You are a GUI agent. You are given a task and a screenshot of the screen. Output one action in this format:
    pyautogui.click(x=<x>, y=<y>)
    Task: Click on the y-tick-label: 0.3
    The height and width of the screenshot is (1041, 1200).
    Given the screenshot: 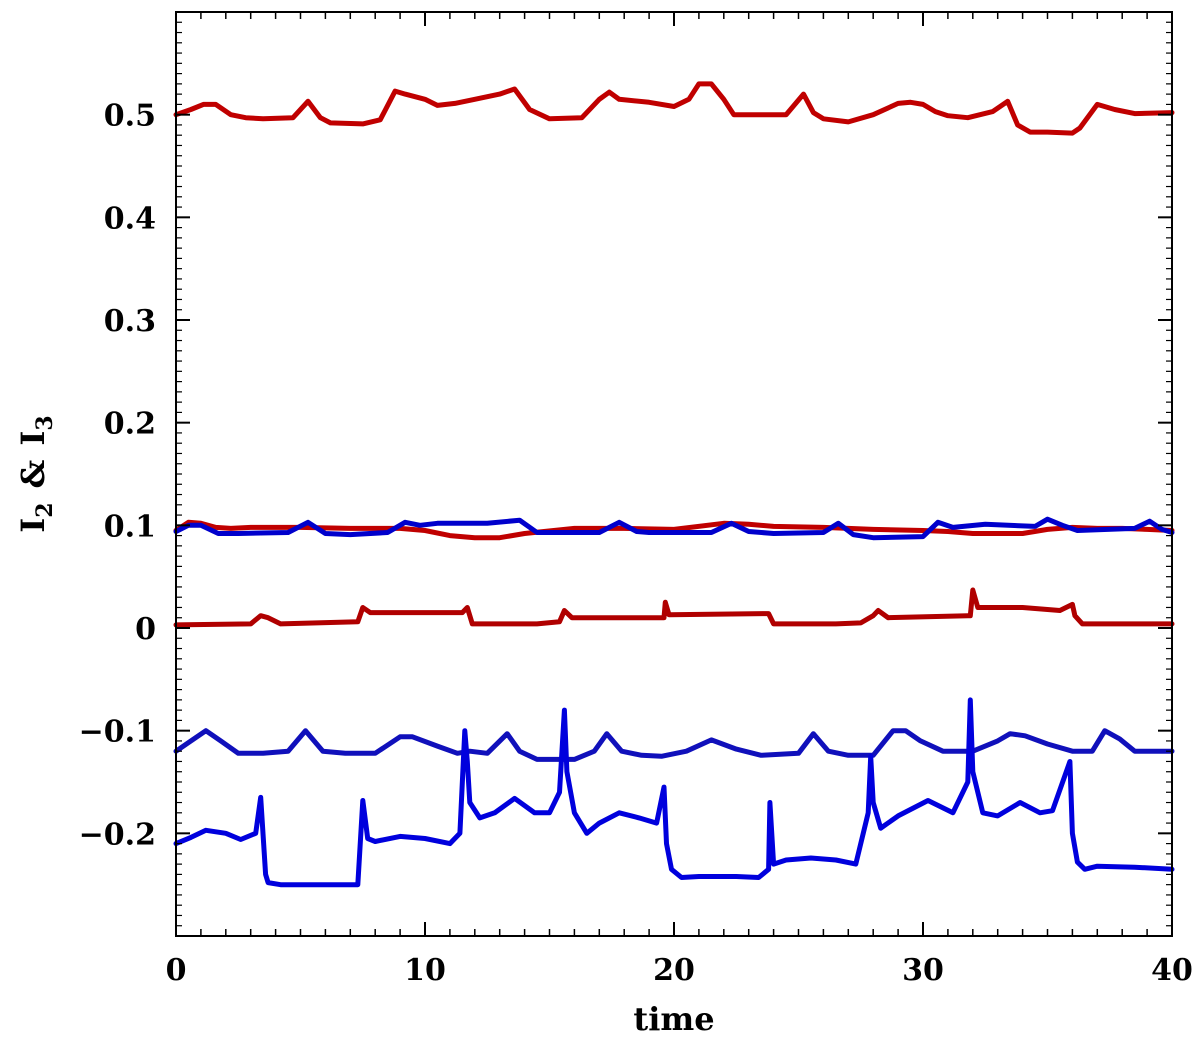 What is the action you would take?
    pyautogui.click(x=130, y=321)
    